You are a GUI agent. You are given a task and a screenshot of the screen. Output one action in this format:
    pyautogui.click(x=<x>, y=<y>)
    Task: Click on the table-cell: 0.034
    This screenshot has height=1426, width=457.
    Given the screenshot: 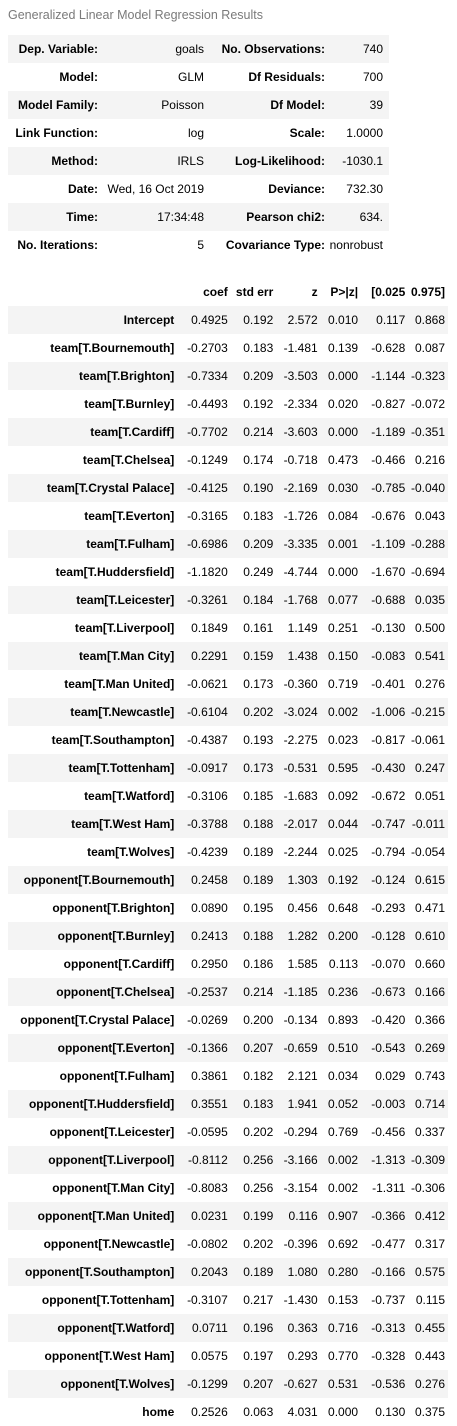 What is the action you would take?
    pyautogui.click(x=343, y=1076)
    